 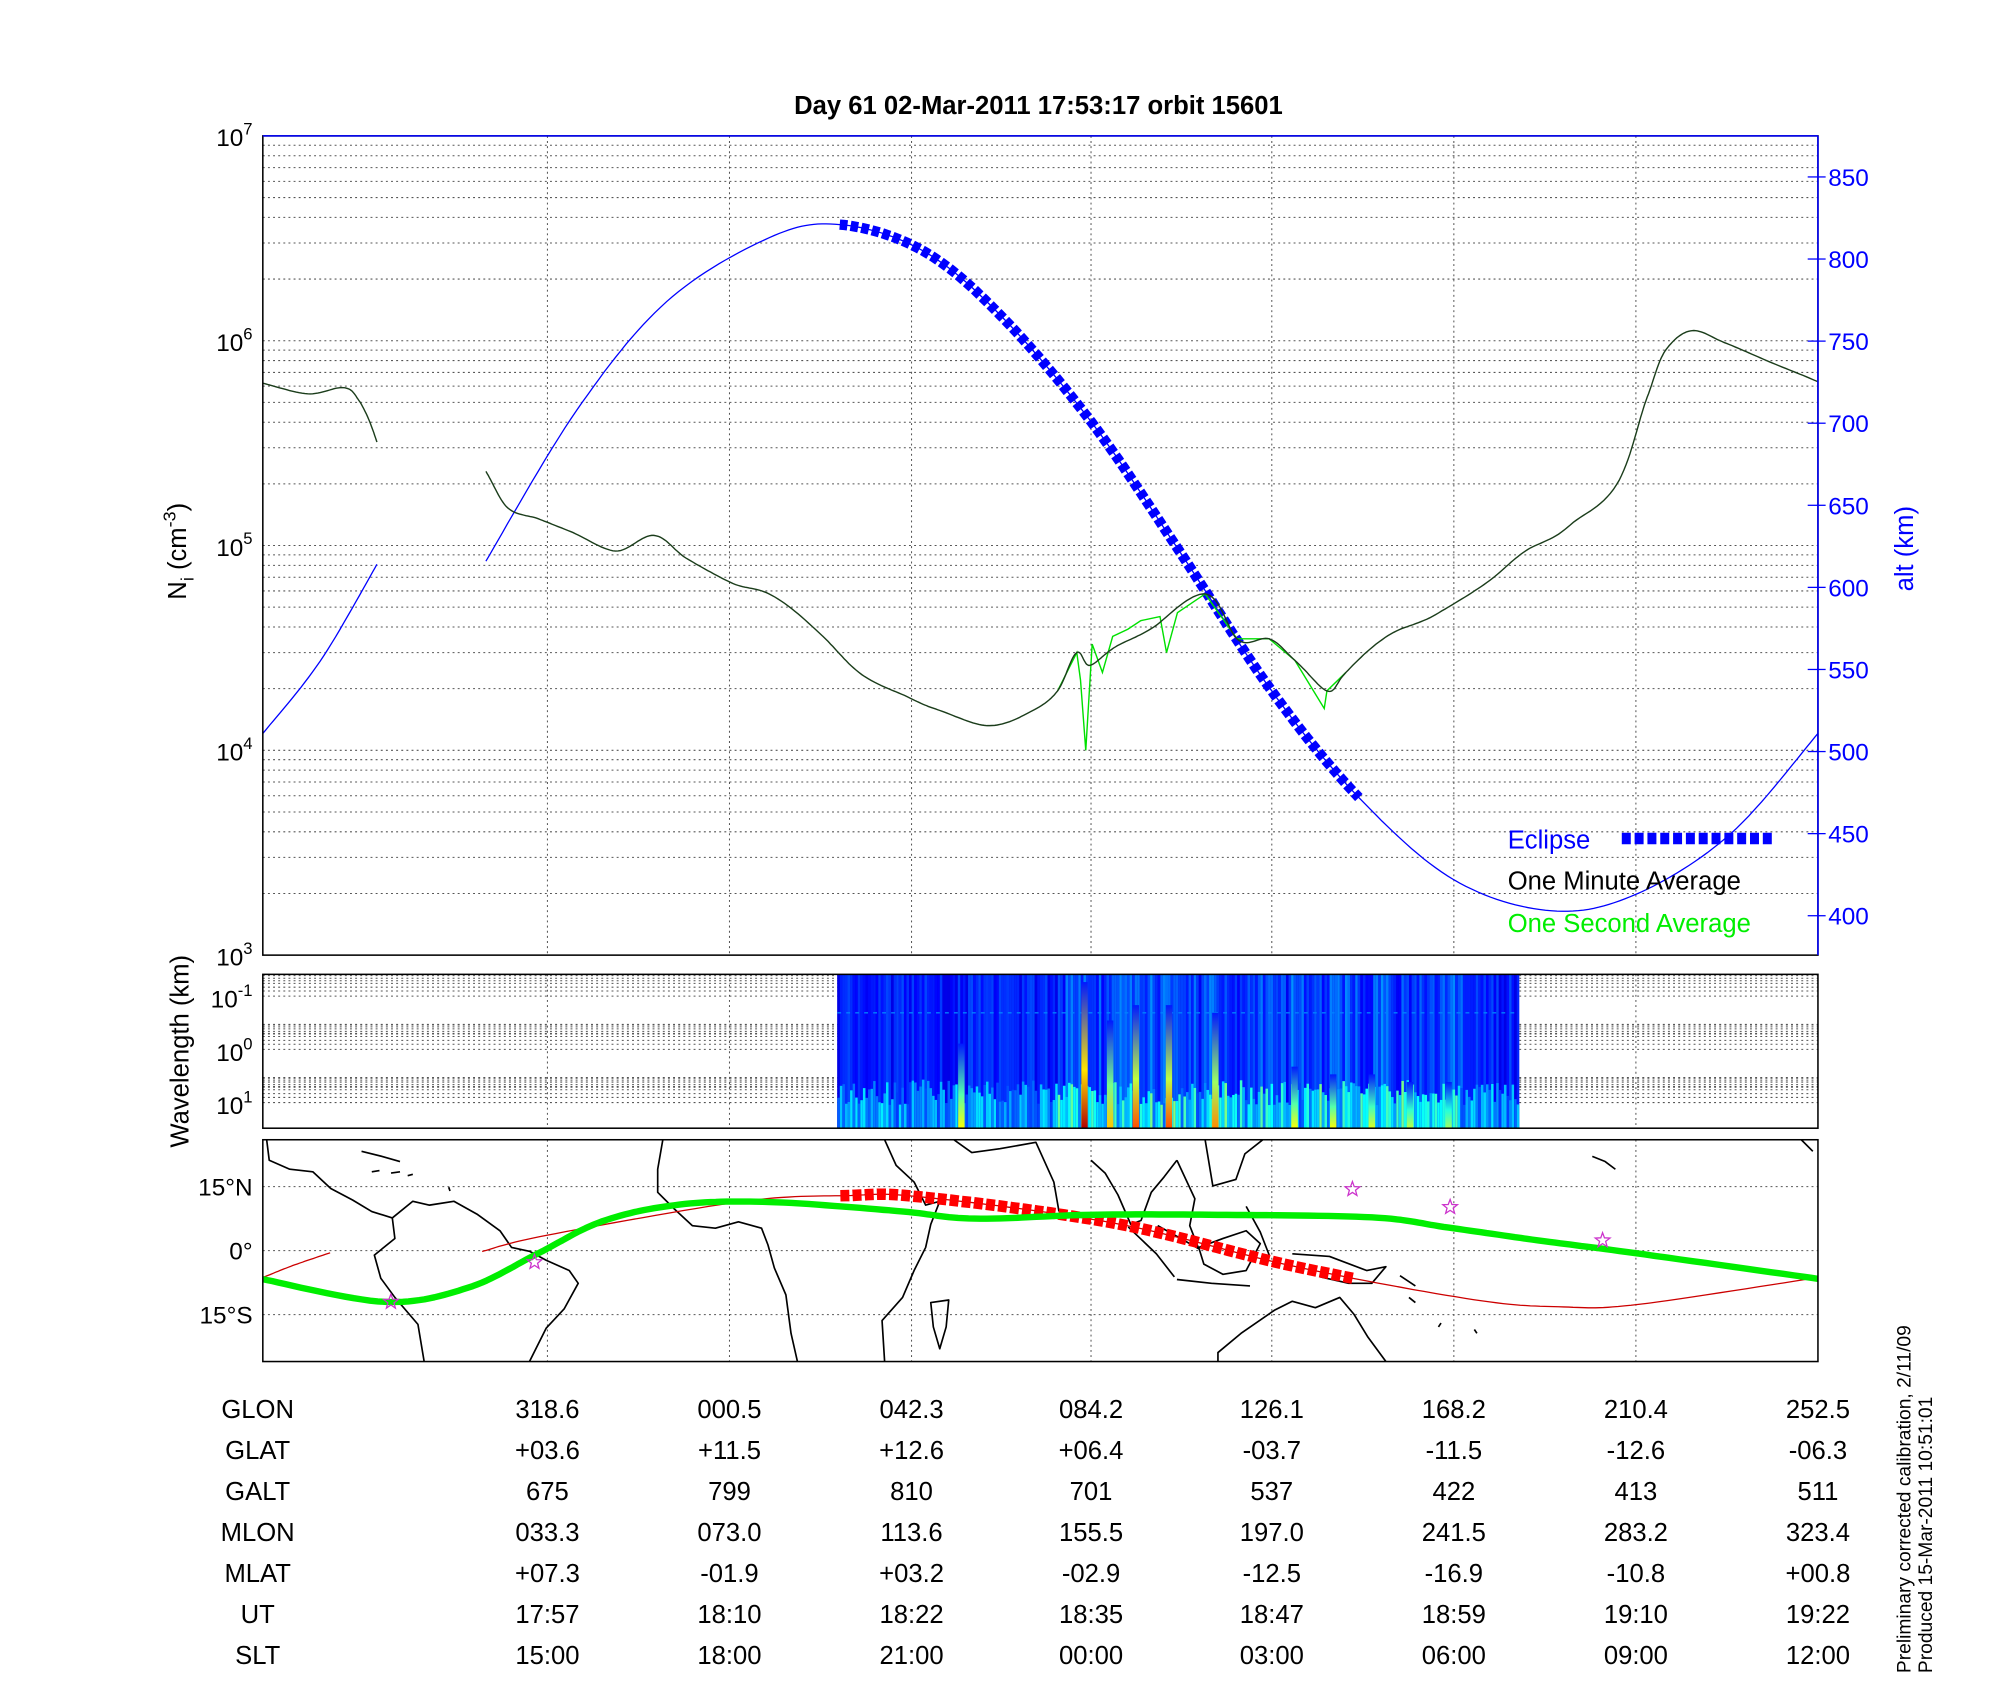 What do you see at coordinates (729, 1574) in the screenshot?
I see `table-cell: -01.9` at bounding box center [729, 1574].